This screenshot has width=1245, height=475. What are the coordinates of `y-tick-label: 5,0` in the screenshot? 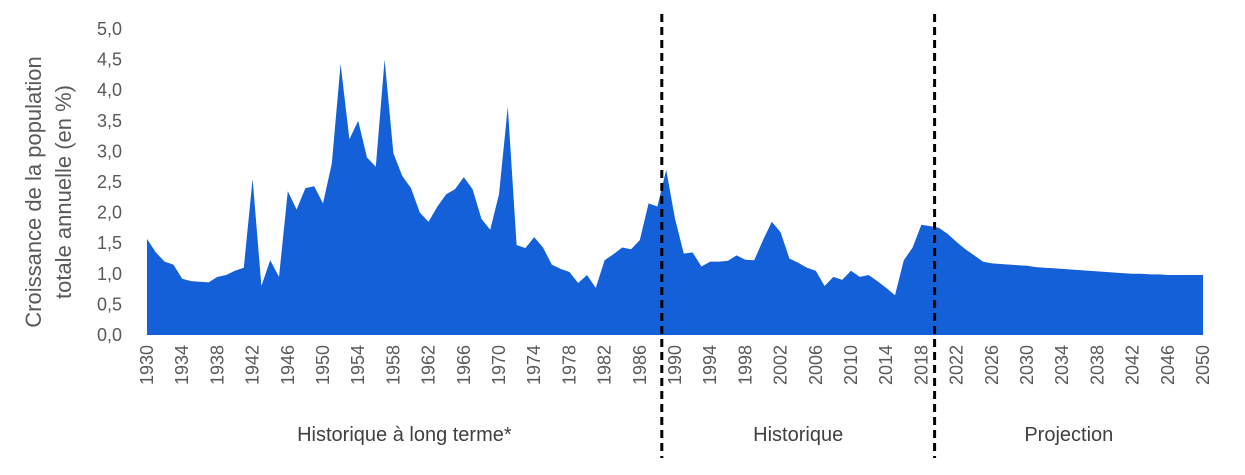 It's located at (109, 29).